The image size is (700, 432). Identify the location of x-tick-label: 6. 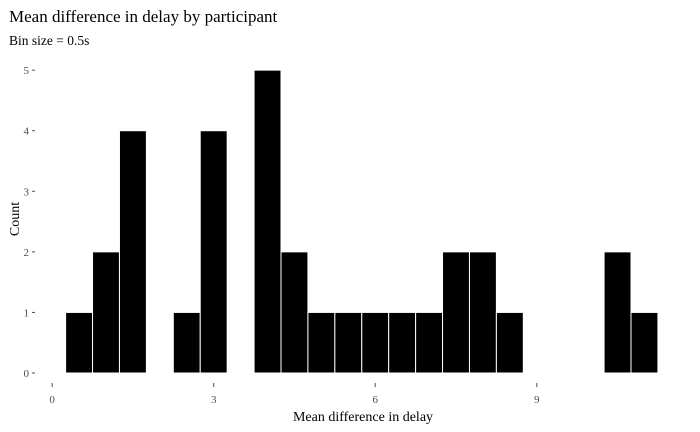
(375, 400).